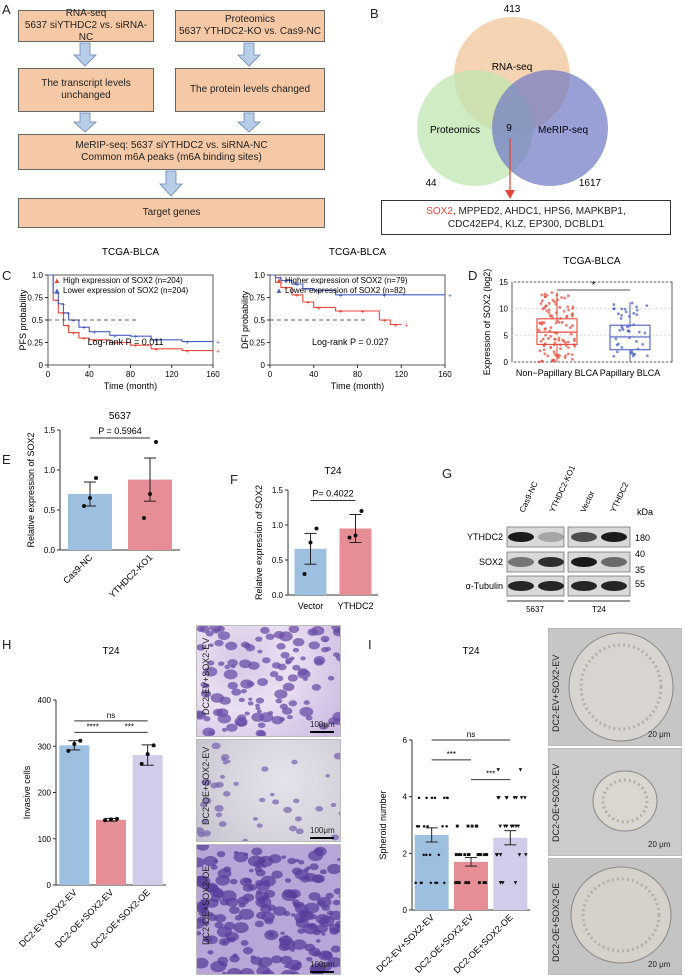  Describe the element at coordinates (130, 575) in the screenshot. I see `x-tick-label: YTHDC2-KO1` at that location.